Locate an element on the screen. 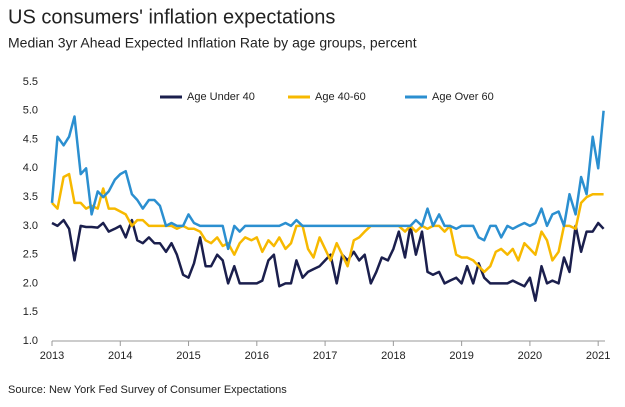  chart-title: US consumers' inflation expectations is located at coordinates (171, 17).